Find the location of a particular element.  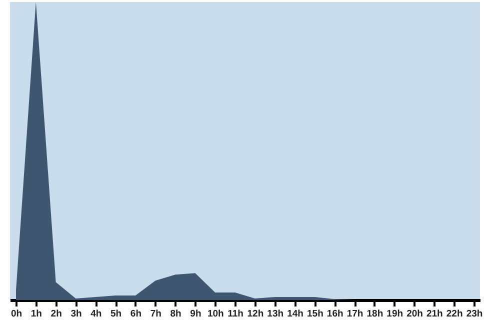

x-tick-label: 0h is located at coordinates (16, 314).